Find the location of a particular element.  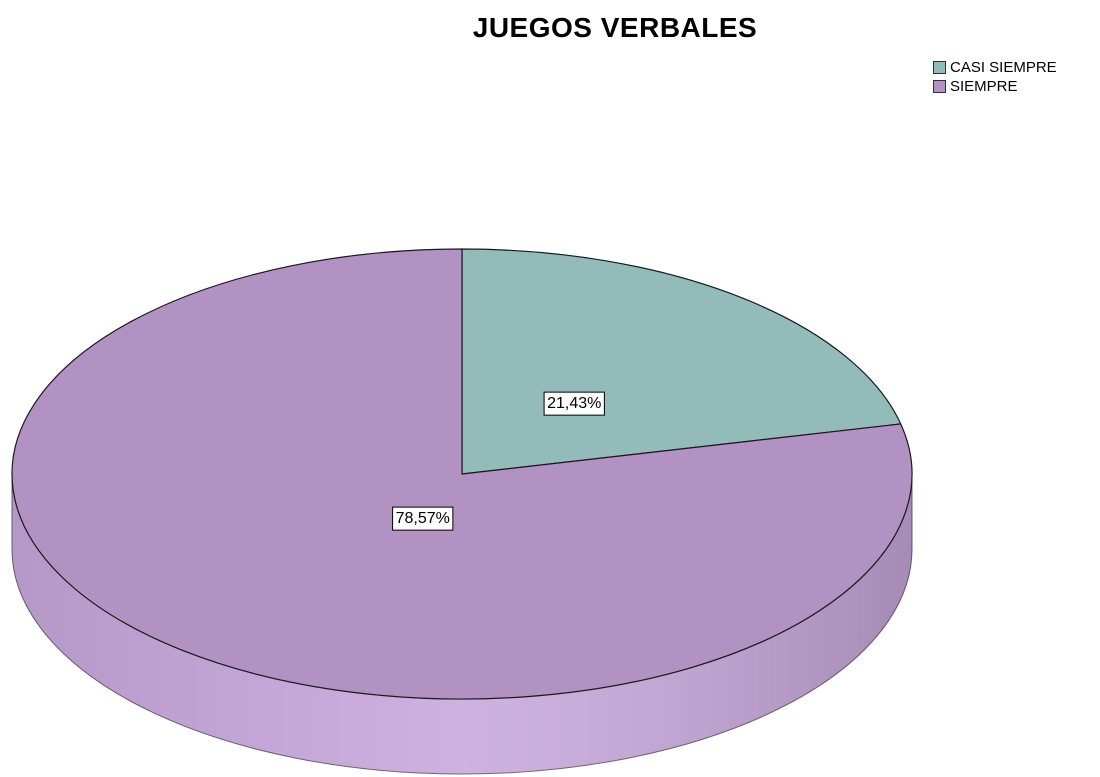

data-label-box-casi-siempre is located at coordinates (574, 403).